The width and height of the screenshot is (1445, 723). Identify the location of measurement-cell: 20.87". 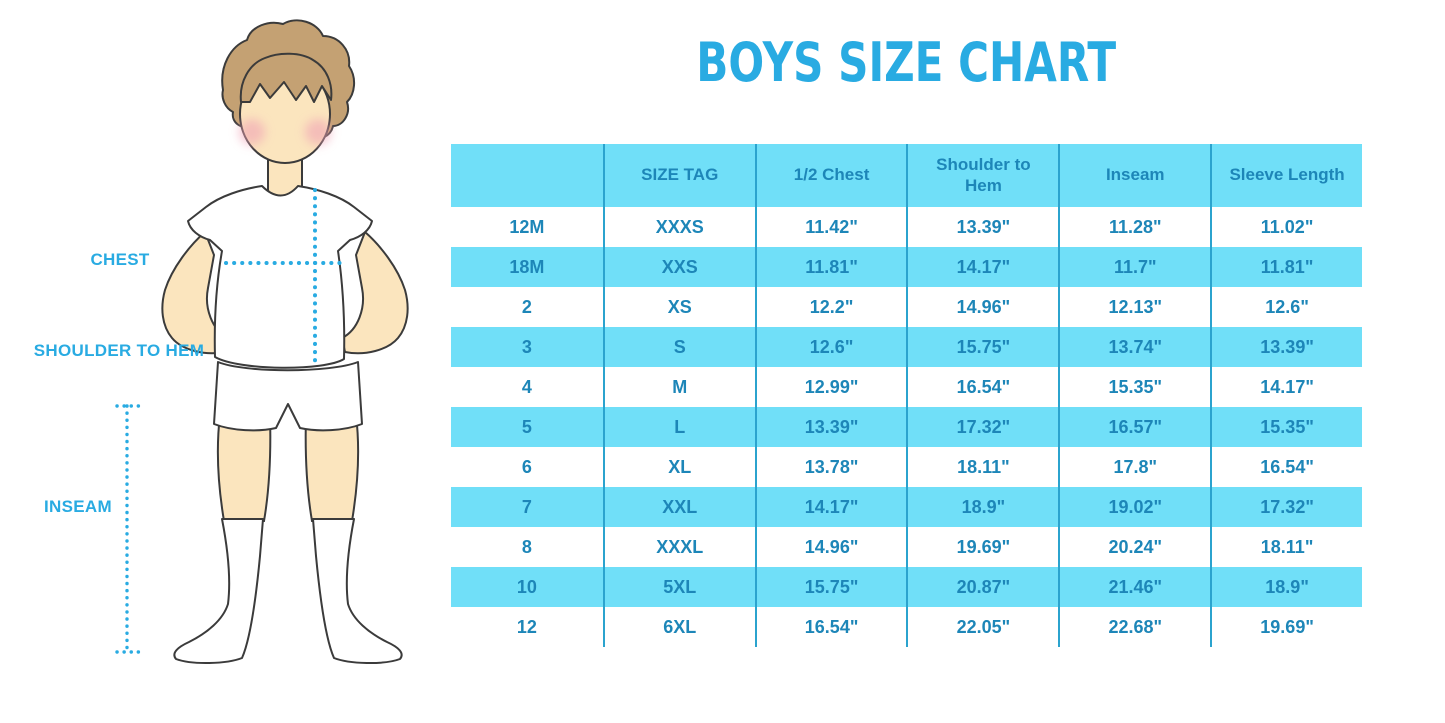
(982, 587).